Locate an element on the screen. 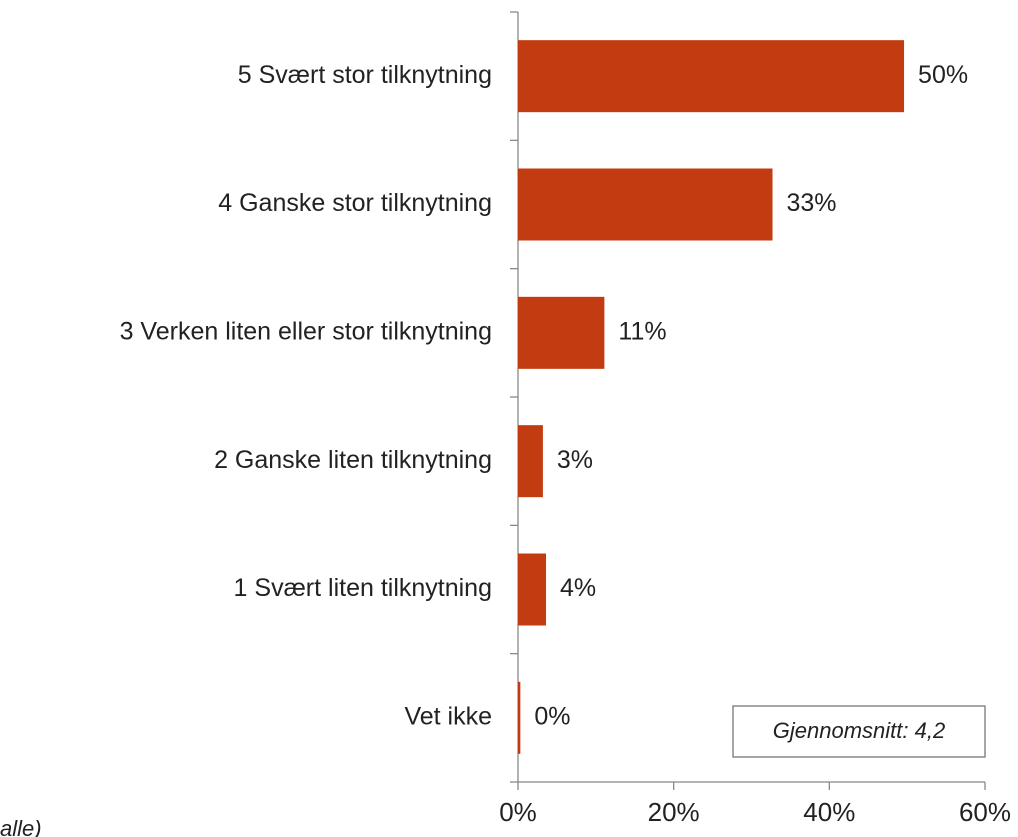 This screenshot has width=1018, height=837. x-tick-label: 40% is located at coordinates (829, 812).